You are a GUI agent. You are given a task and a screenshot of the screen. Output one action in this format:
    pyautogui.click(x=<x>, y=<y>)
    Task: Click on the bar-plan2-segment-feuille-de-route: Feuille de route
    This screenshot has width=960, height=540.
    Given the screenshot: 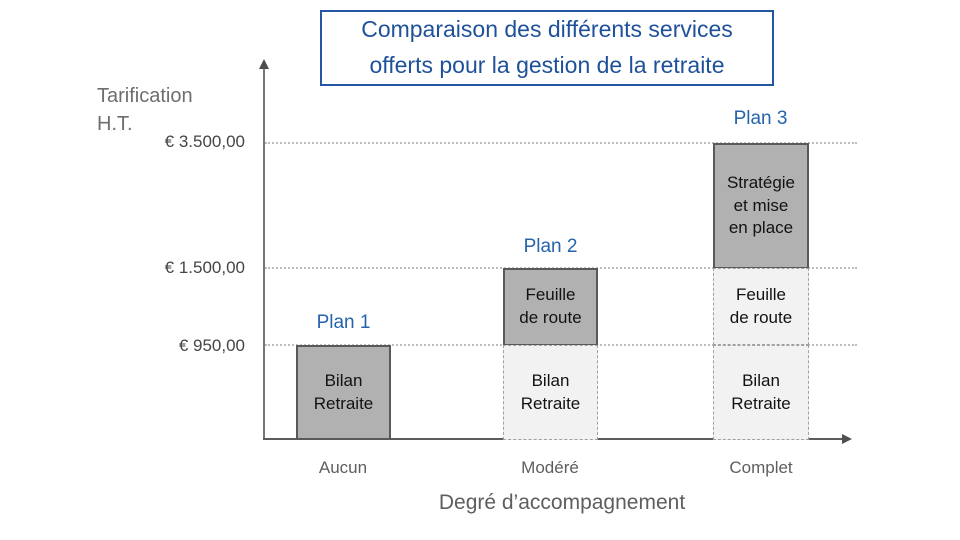 What is the action you would take?
    pyautogui.click(x=550, y=307)
    